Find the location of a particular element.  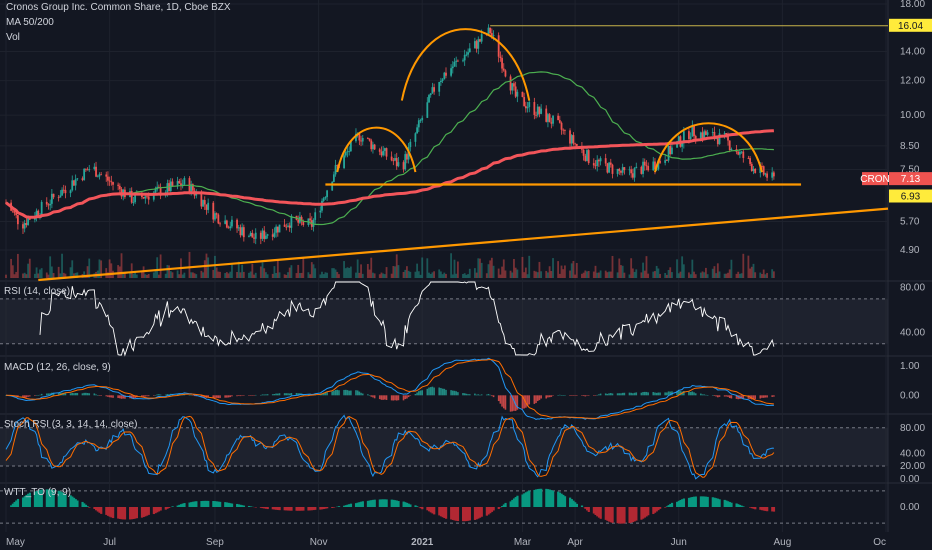

ma-legend: MA 50/200 is located at coordinates (30, 22).